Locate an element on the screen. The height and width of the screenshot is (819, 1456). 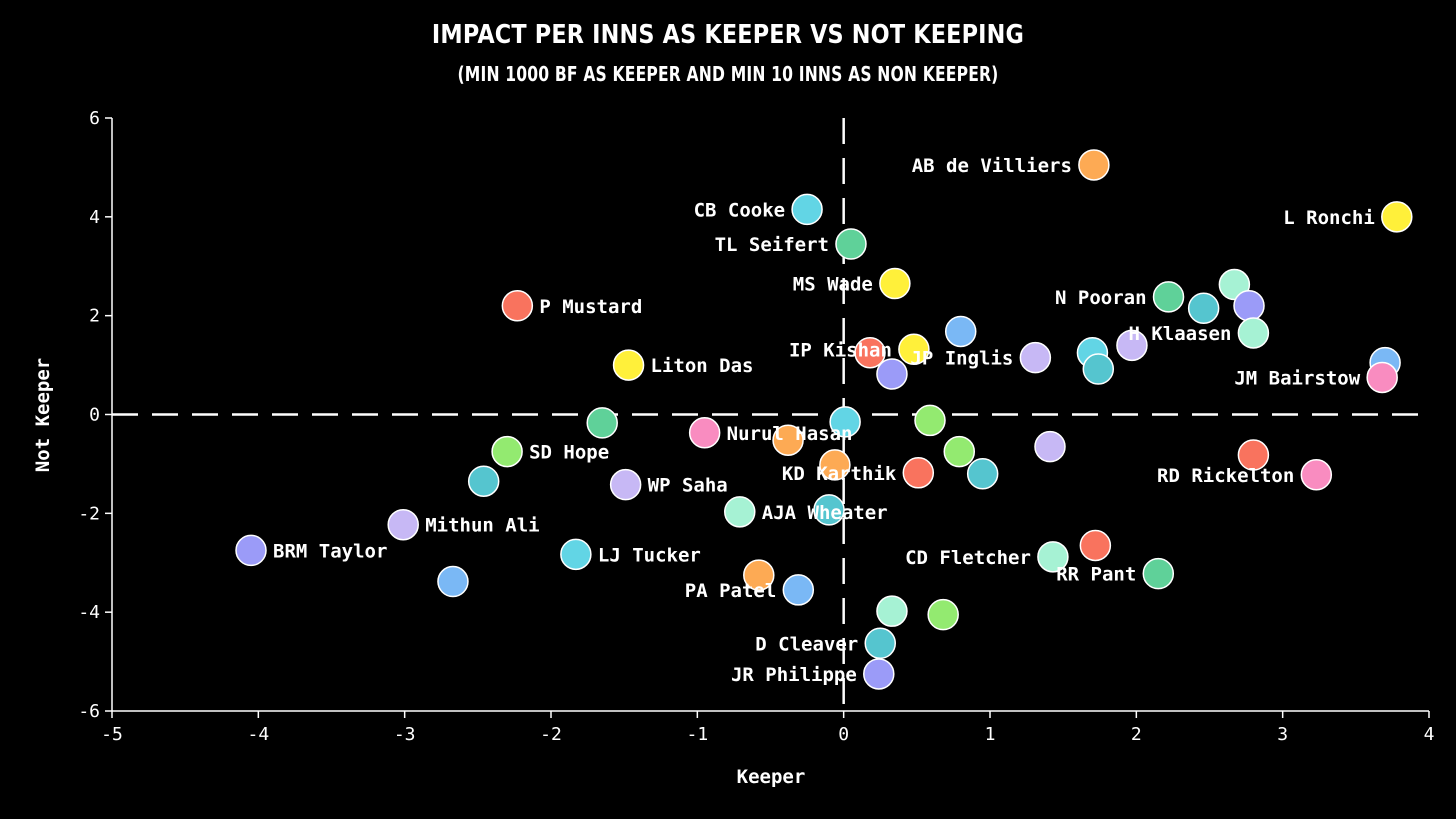
point-label: JM Bairstow is located at coordinates (1297, 378).